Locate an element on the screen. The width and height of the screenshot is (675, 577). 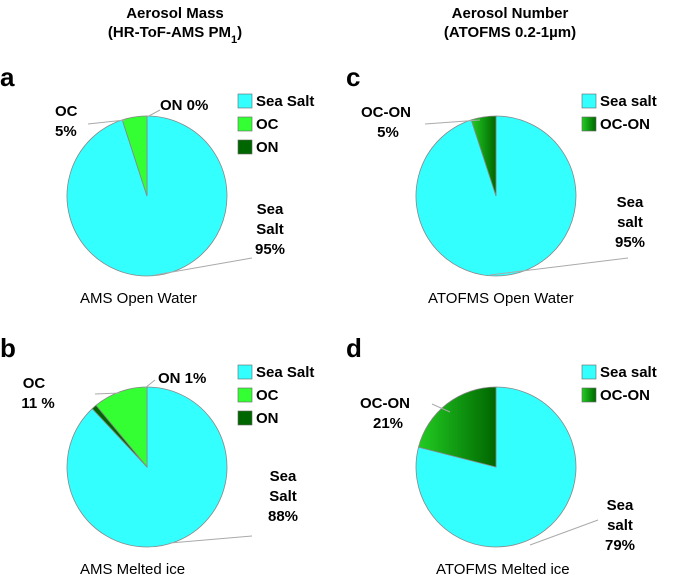
caption-d: ATOFMS Melted ice is located at coordinates (503, 569).